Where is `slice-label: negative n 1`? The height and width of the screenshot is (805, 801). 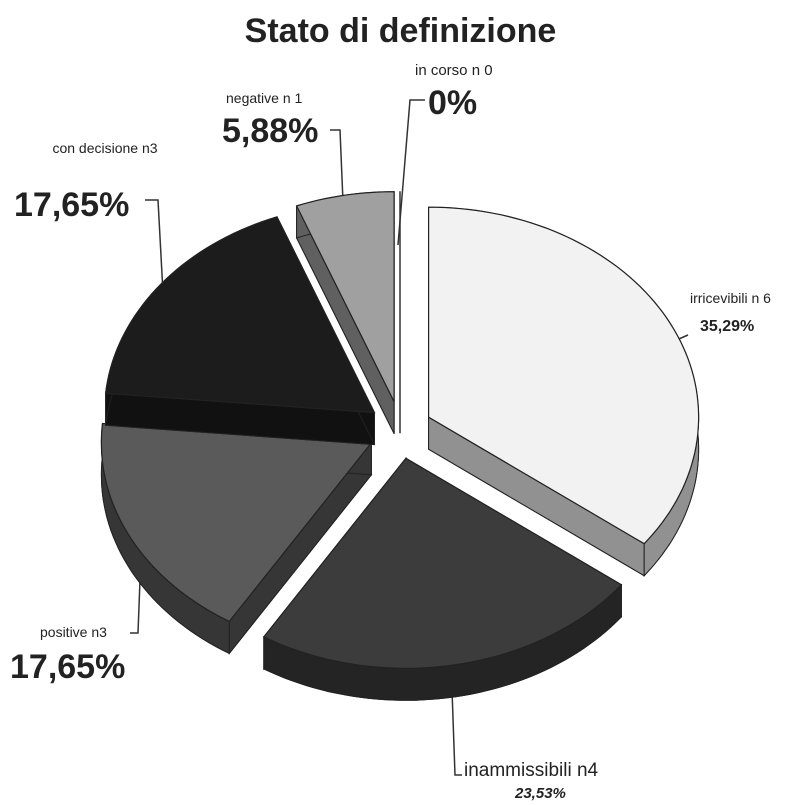
slice-label: negative n 1 is located at coordinates (264, 98).